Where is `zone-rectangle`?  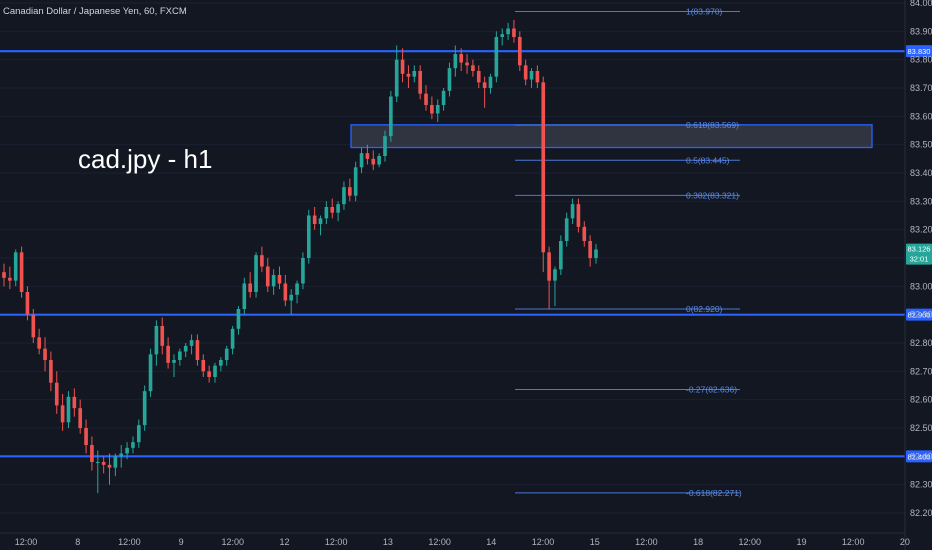 zone-rectangle is located at coordinates (611, 136).